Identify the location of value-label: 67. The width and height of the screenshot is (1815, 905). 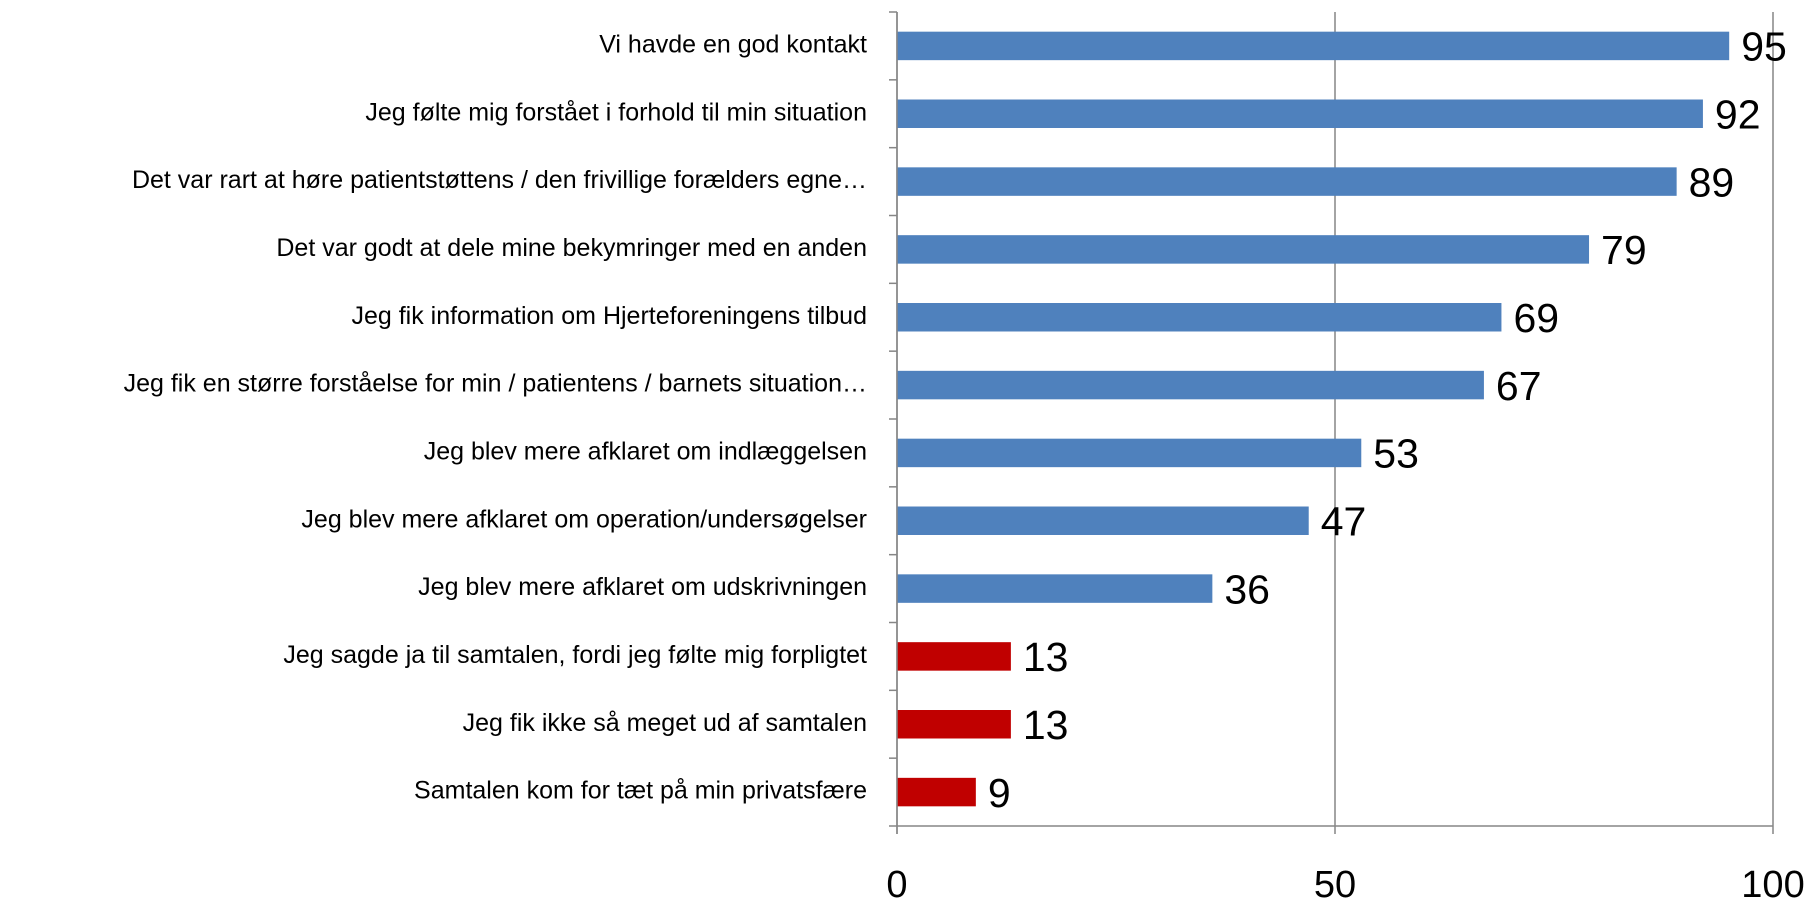
(1519, 386).